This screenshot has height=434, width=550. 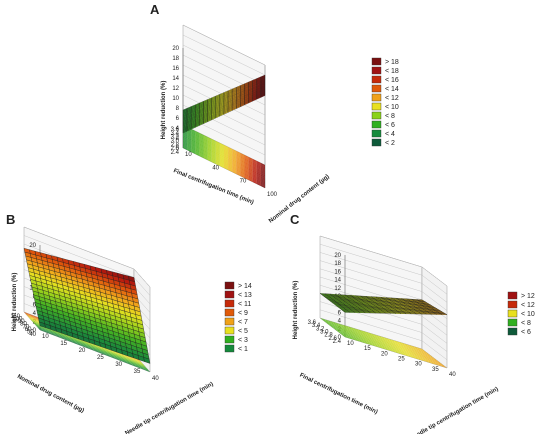 I want to click on z-tick-label: 18, so click(x=175, y=59).